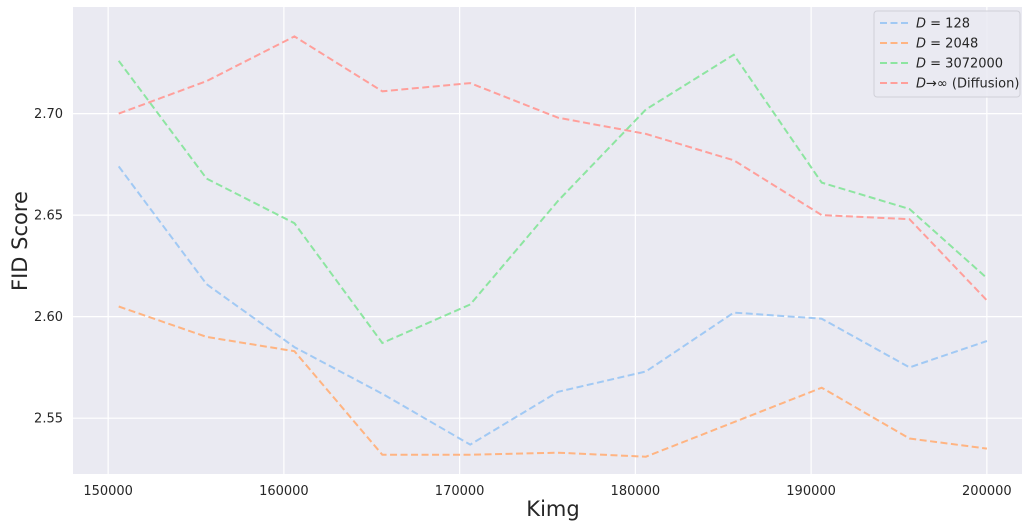 Image resolution: width=1025 pixels, height=525 pixels. I want to click on legend-box, so click(947, 54).